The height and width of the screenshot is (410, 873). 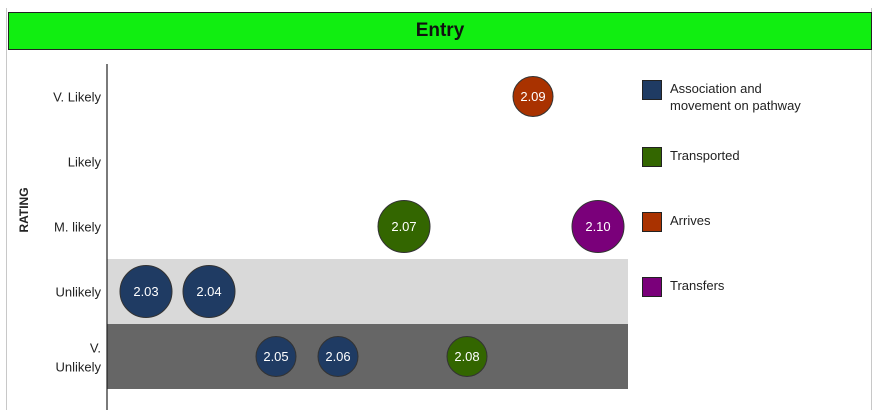 I want to click on point-label: 2.08, so click(x=466, y=356).